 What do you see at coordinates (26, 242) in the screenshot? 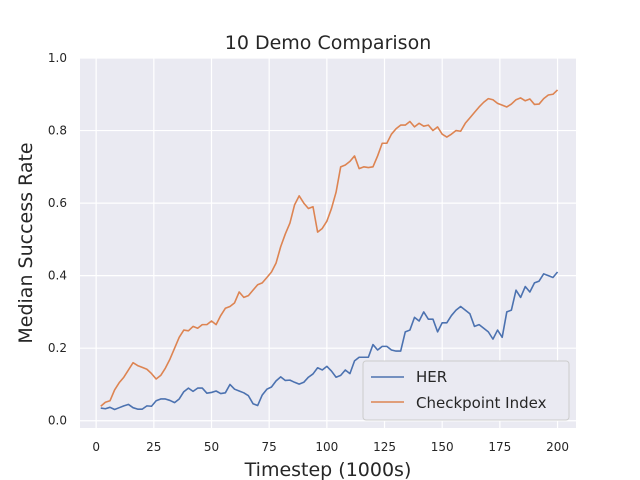
I see `y-axis-title: Median Success Rate` at bounding box center [26, 242].